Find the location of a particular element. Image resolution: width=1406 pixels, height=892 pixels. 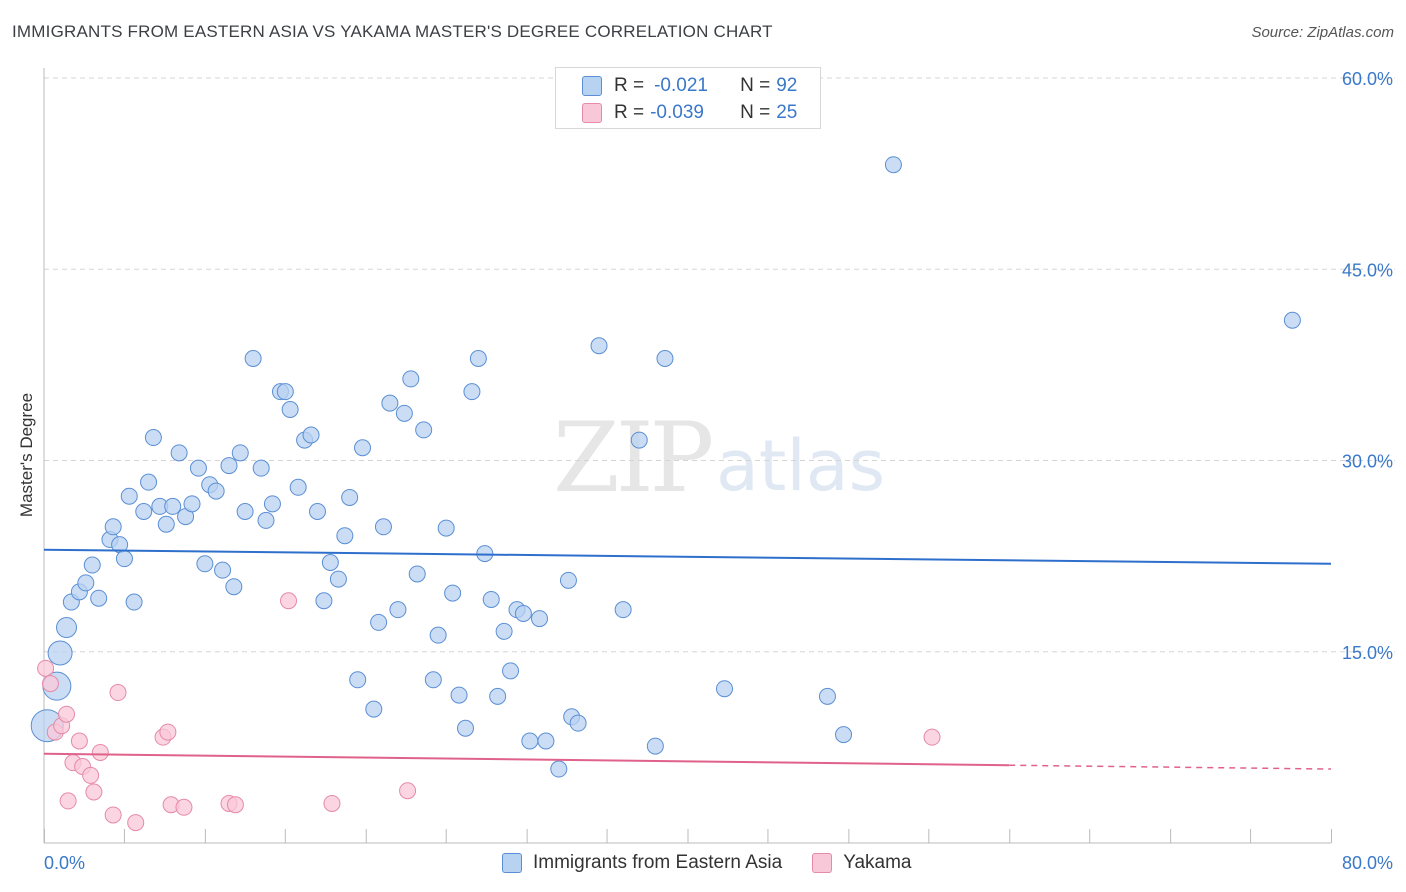

legend-swatch-pink is located at coordinates (592, 113).